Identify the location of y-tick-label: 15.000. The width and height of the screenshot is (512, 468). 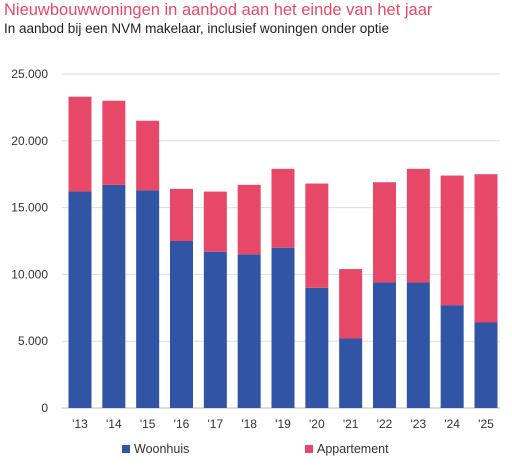
(29, 208).